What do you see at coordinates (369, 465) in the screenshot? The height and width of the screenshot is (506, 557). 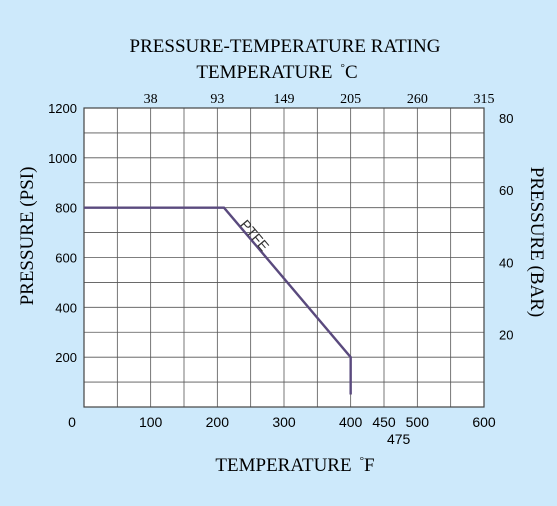 I see `x-axis-unit: F` at bounding box center [369, 465].